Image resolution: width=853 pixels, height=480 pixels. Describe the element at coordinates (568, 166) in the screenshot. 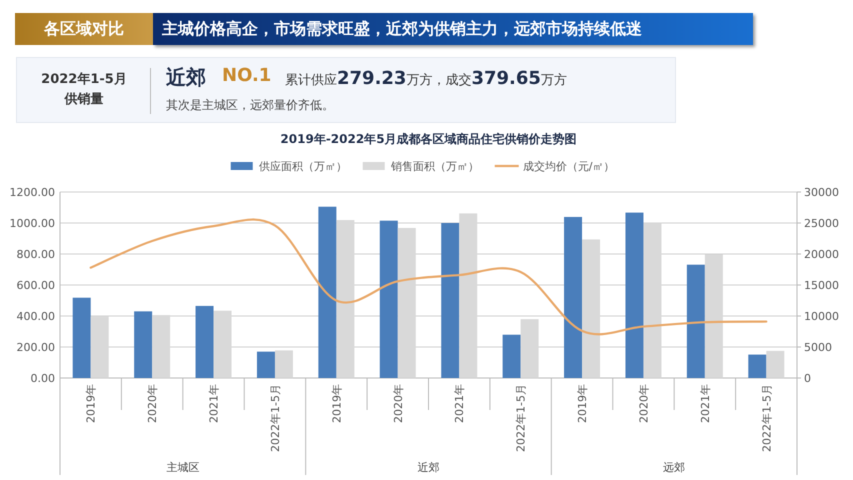

I see `legend-label: 成交均价（元/㎡）` at that location.